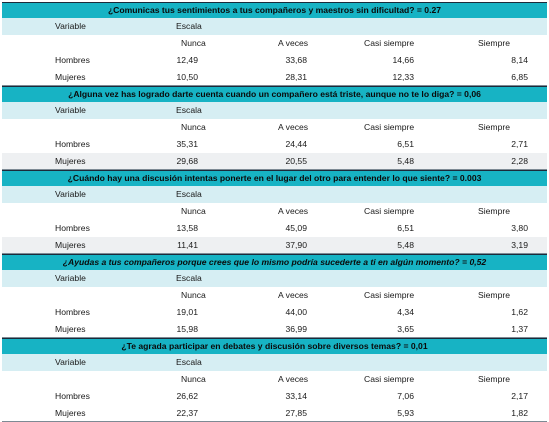 The width and height of the screenshot is (549, 422). I want to click on table-row: Hombres 35,31 24,44 6,51 2,71, so click(274, 144).